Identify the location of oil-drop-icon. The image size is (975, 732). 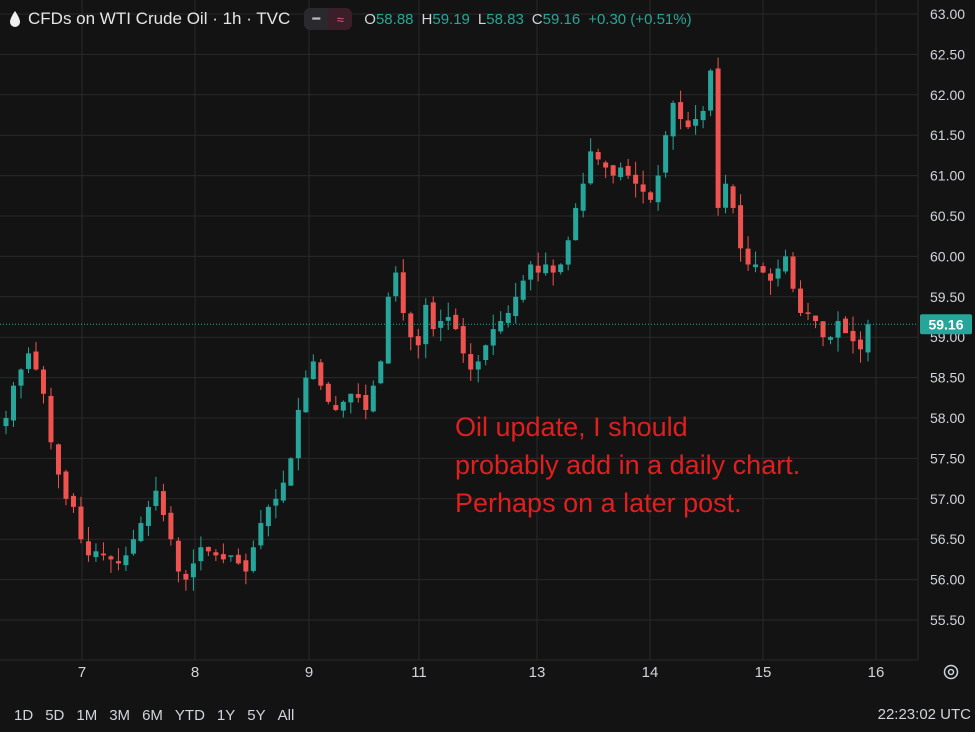
(15, 19).